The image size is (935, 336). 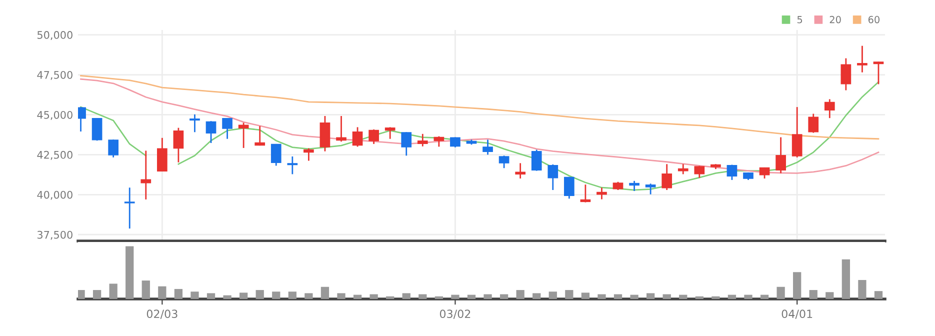 I want to click on y-tick-label: 50,000, so click(x=54, y=35).